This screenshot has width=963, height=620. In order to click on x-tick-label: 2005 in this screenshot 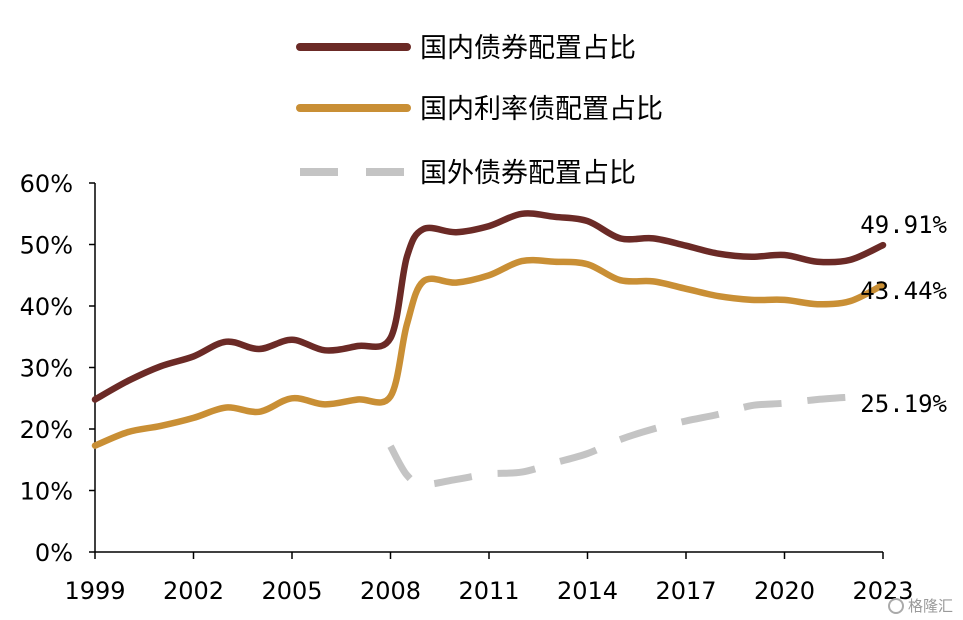, I will do `click(291, 591)`.